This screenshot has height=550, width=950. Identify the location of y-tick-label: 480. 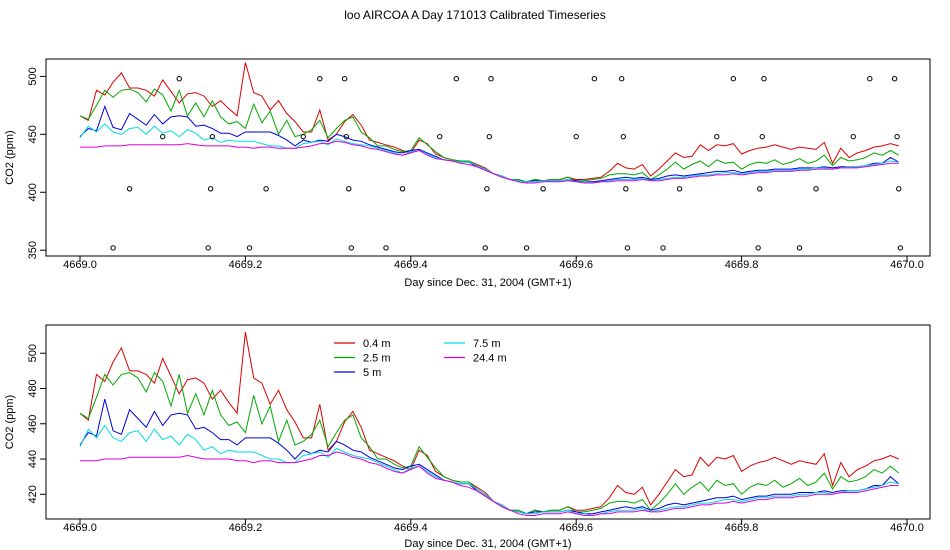
(33, 388).